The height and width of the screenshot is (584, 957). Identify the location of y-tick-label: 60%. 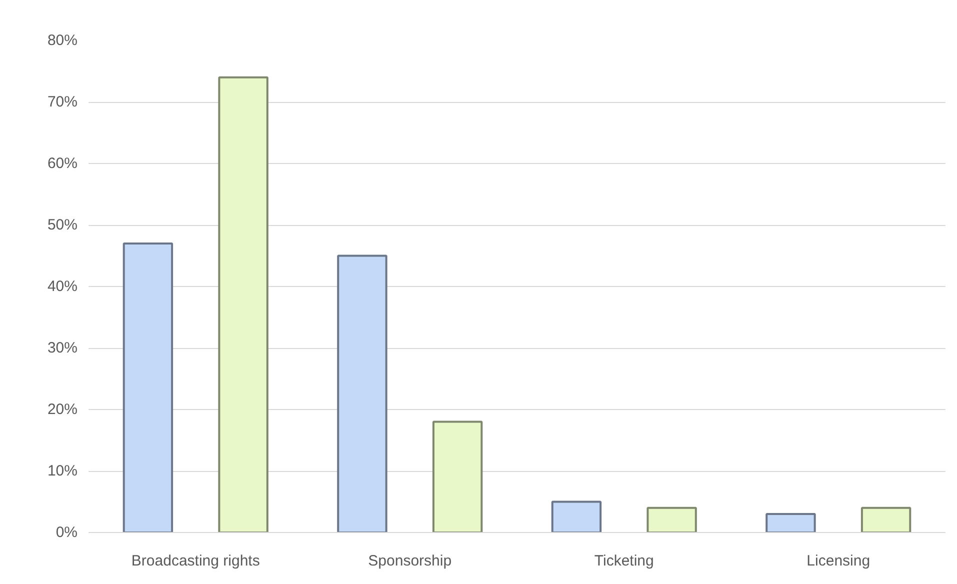
(62, 163).